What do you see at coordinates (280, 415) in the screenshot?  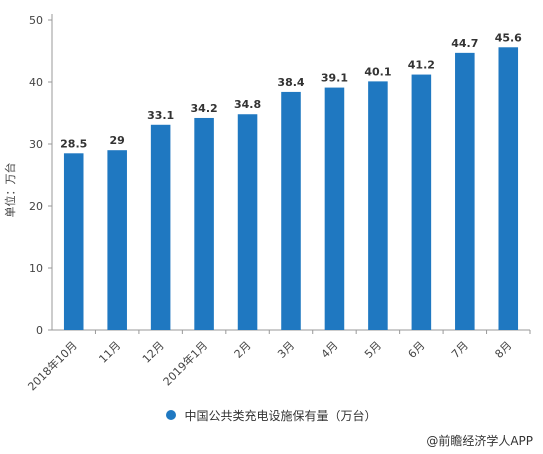 I see `legend-label: 中国公共类充电设施保有量（万台）` at bounding box center [280, 415].